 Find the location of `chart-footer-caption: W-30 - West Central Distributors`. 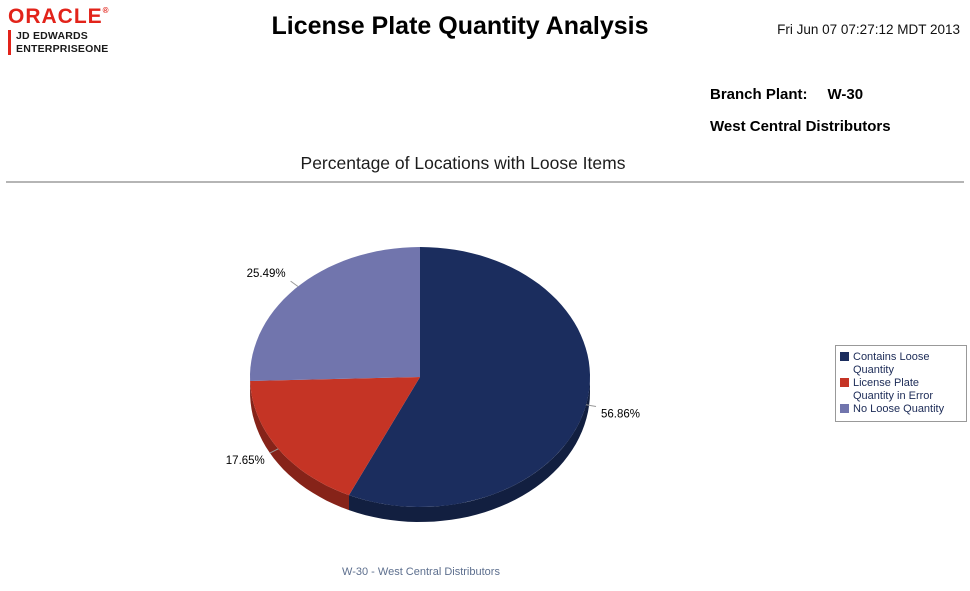

chart-footer-caption: W-30 - West Central Distributors is located at coordinates (421, 572).